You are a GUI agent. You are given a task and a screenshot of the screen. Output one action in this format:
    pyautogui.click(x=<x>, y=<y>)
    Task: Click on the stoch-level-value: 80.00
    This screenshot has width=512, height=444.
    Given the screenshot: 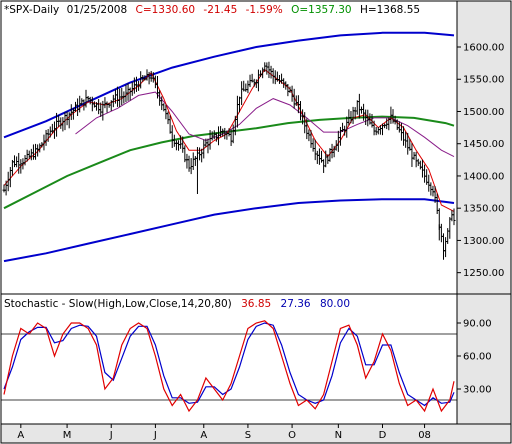 What is the action you would take?
    pyautogui.click(x=335, y=304)
    